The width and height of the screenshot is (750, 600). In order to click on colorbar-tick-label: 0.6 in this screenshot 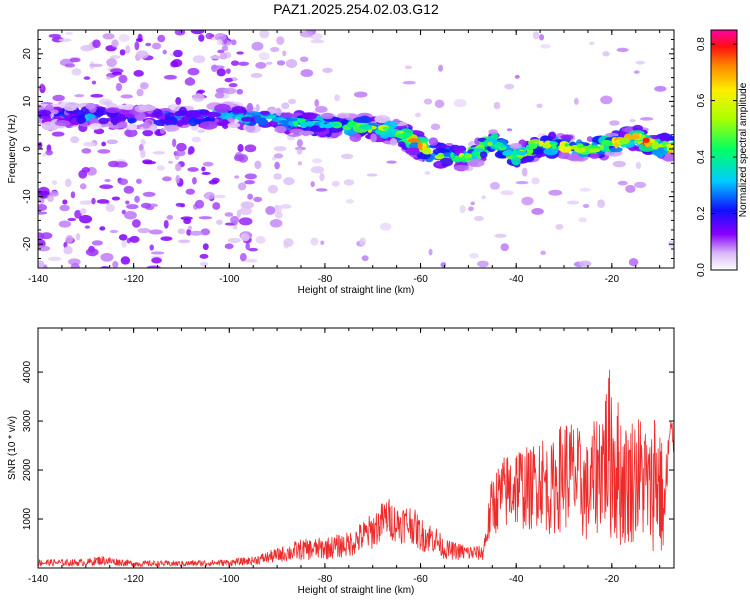, I will do `click(701, 100)`.